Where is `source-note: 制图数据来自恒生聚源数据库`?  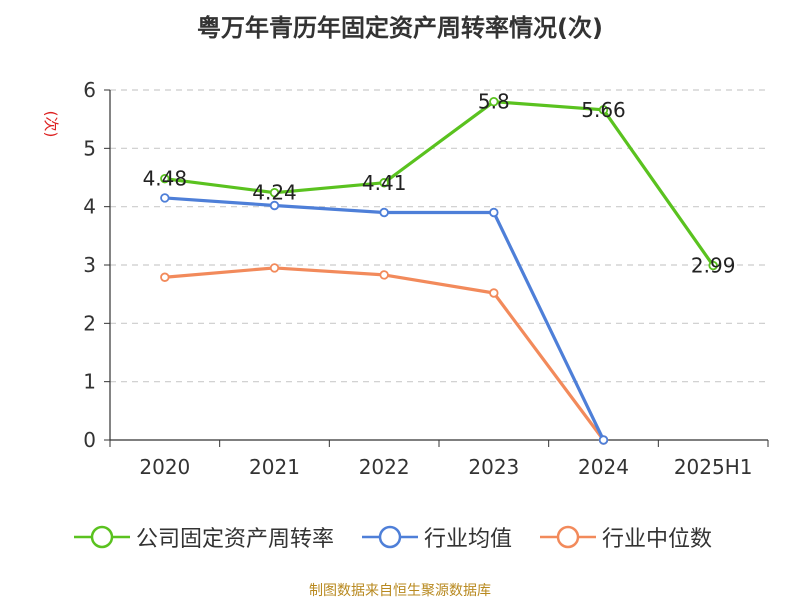
source-note: 制图数据来自恒生聚源数据库 is located at coordinates (400, 591).